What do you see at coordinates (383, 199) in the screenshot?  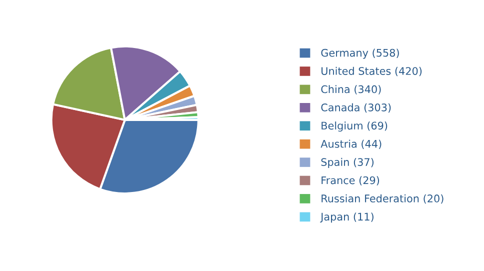 I see `legend-label: Russian Federation (20)` at bounding box center [383, 199].